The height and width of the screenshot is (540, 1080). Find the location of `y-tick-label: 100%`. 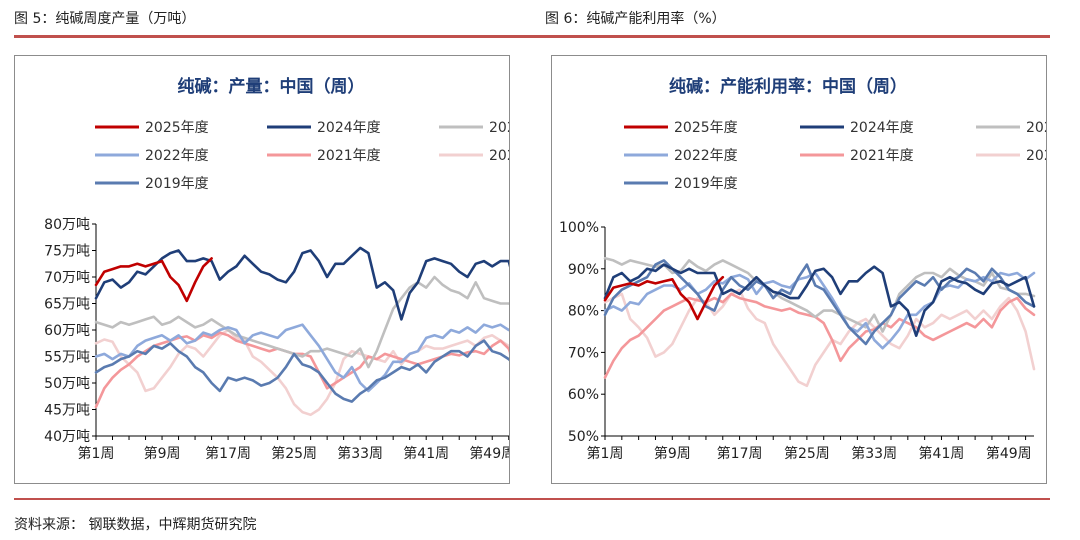

y-tick-label: 100% is located at coordinates (579, 228).